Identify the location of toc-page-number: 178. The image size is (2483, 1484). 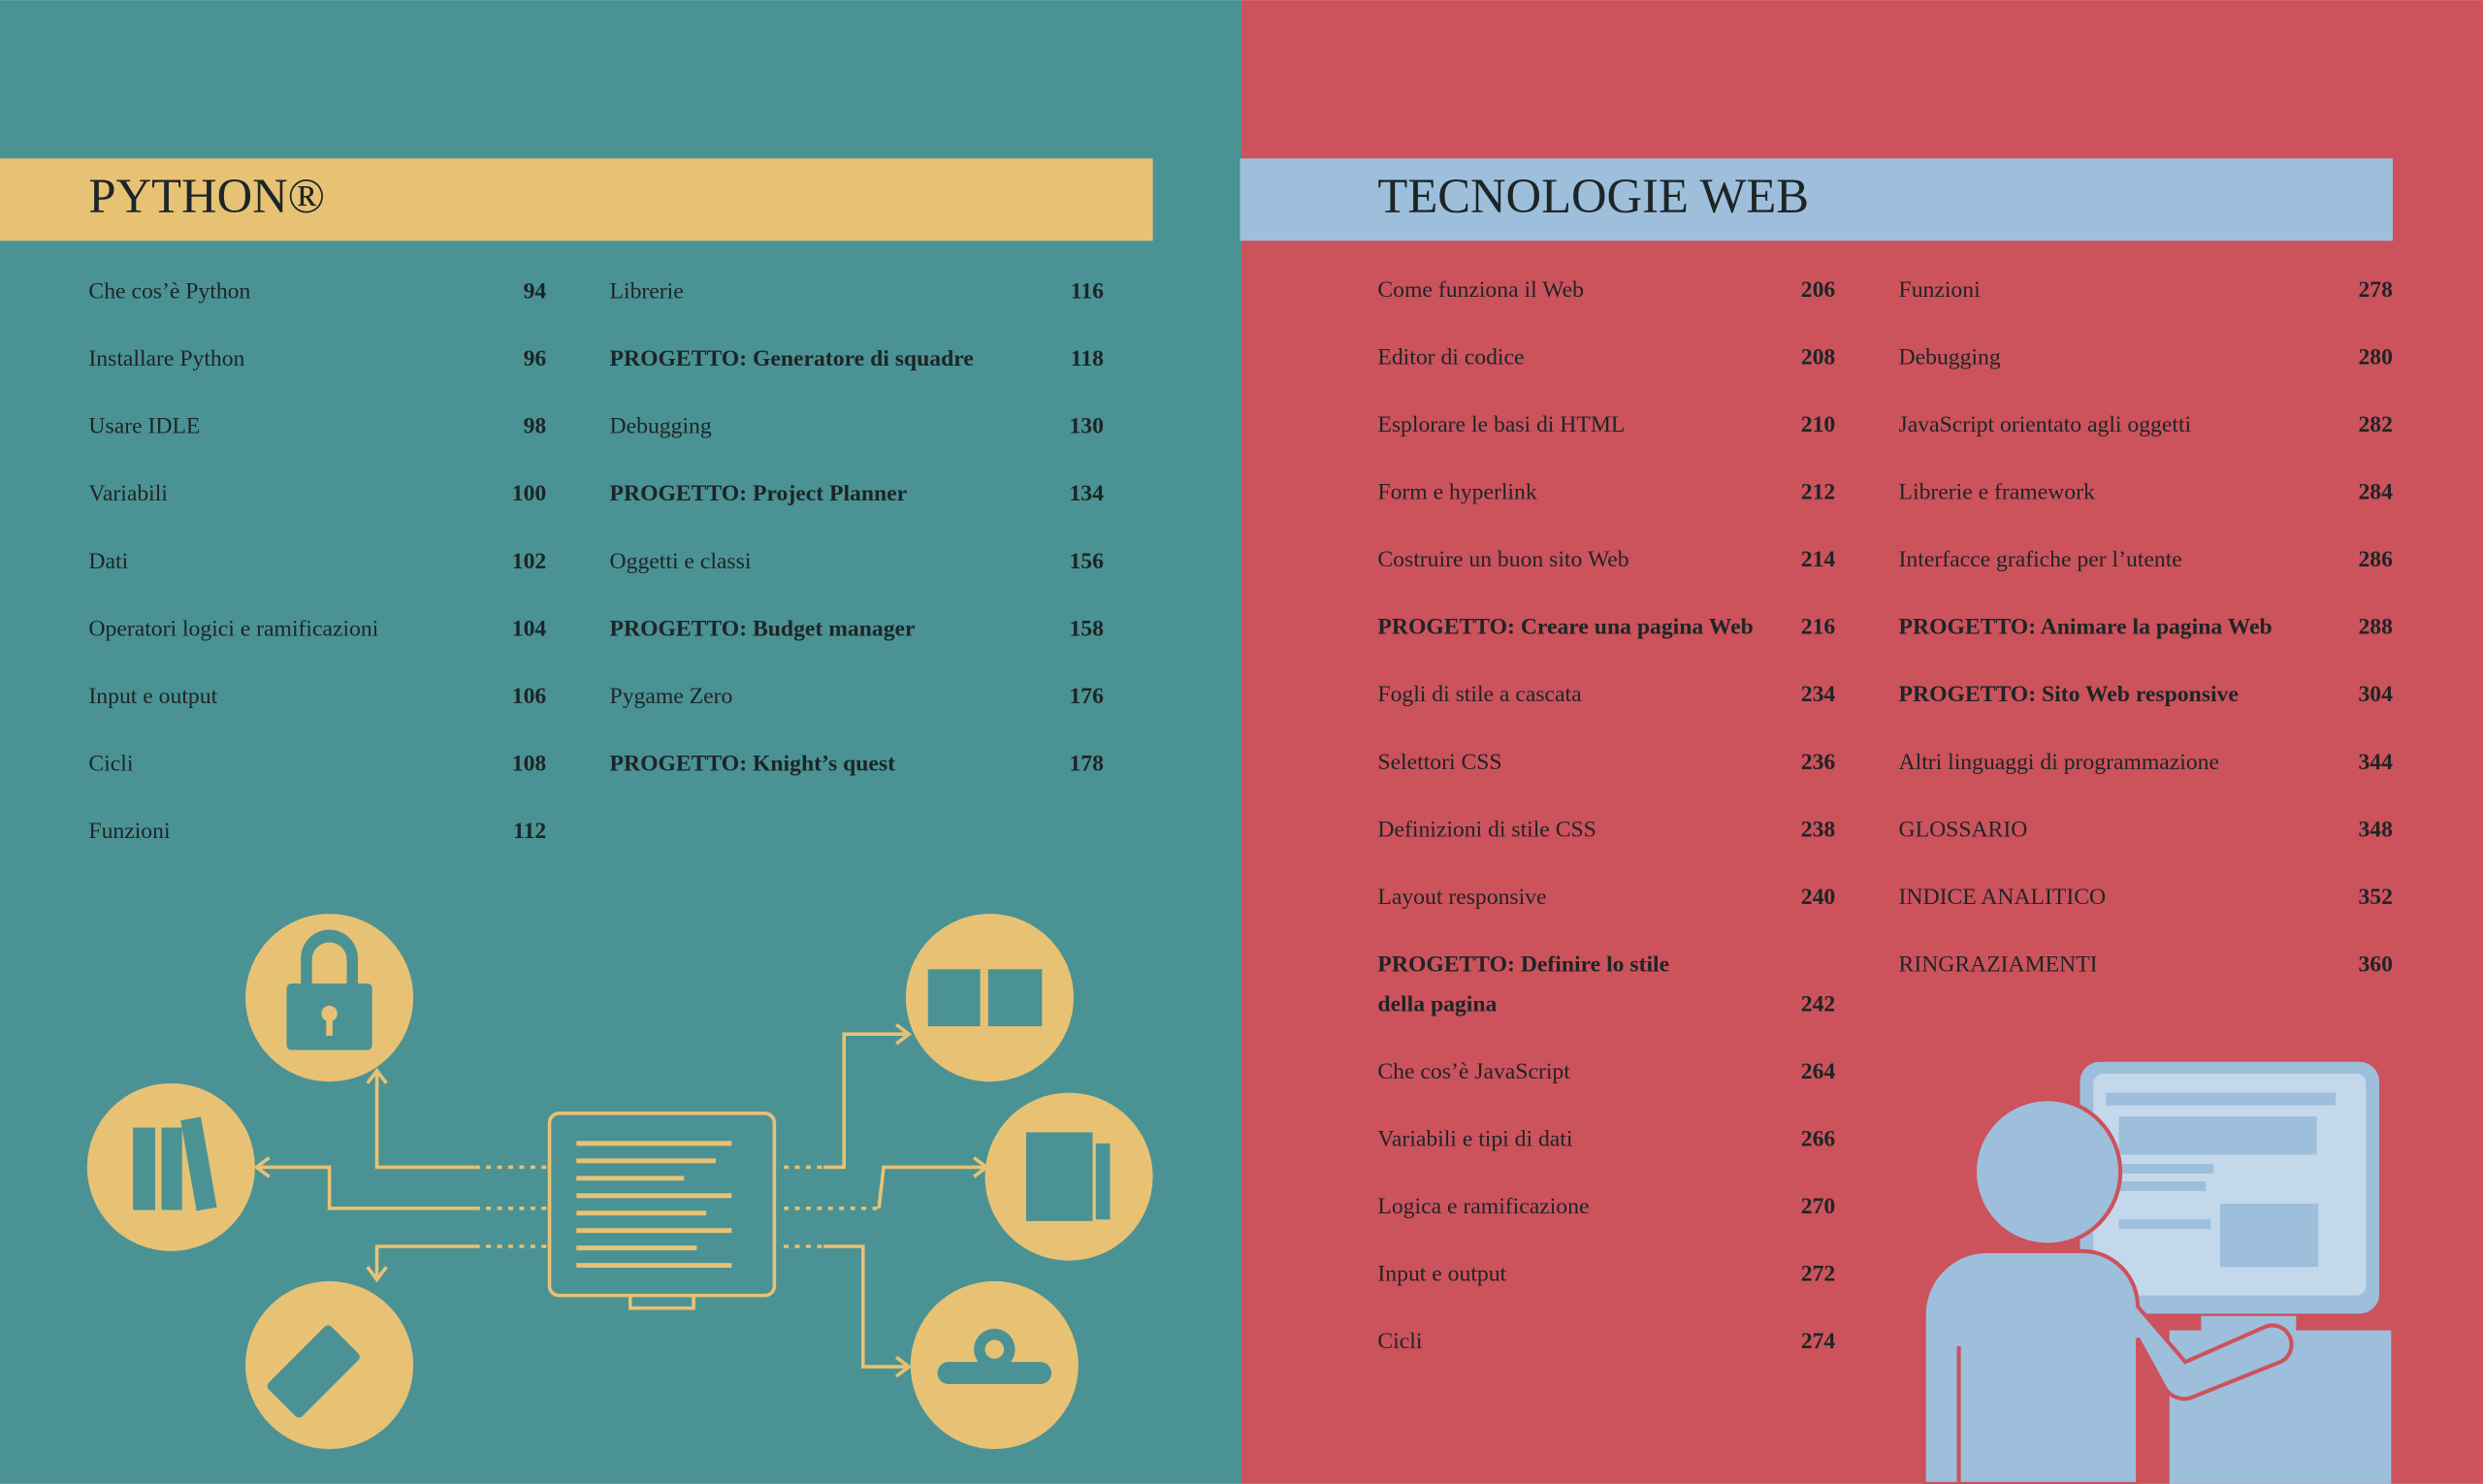
(1086, 763).